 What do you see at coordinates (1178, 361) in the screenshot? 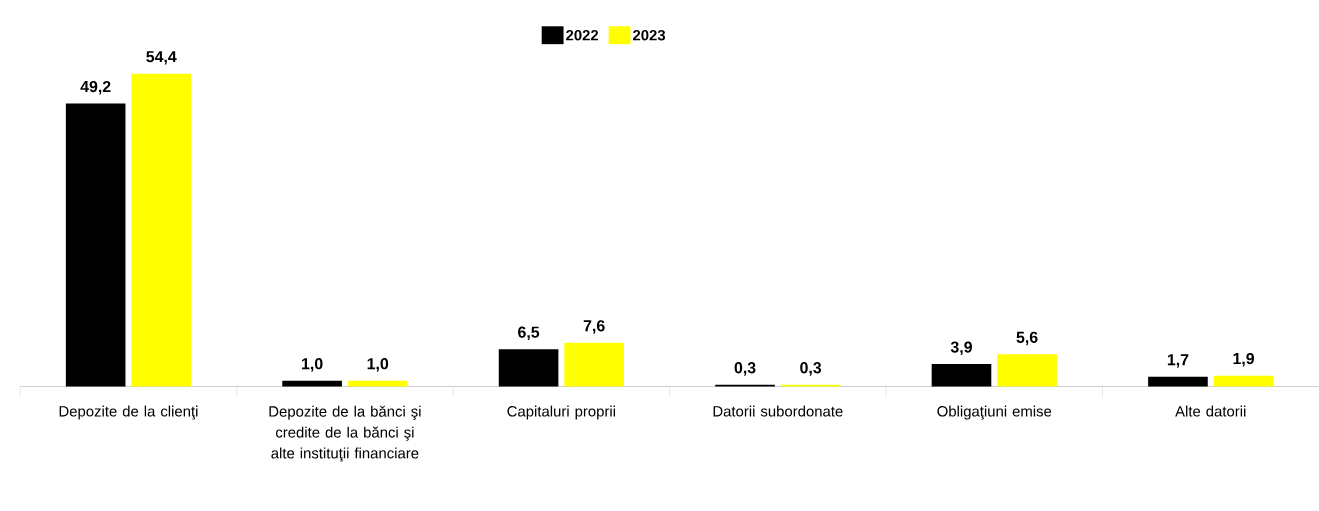
I see `data-label: 1,7` at bounding box center [1178, 361].